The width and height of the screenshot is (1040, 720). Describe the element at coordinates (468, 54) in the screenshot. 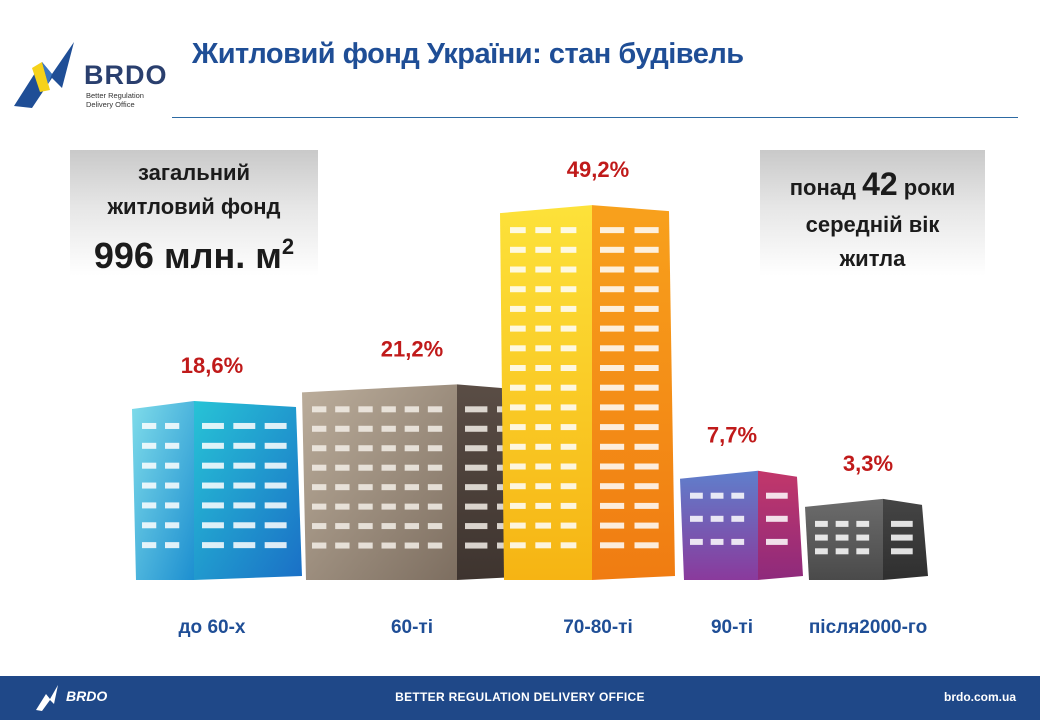

I see `page-title: Житловий фонд України: стан будівель` at that location.